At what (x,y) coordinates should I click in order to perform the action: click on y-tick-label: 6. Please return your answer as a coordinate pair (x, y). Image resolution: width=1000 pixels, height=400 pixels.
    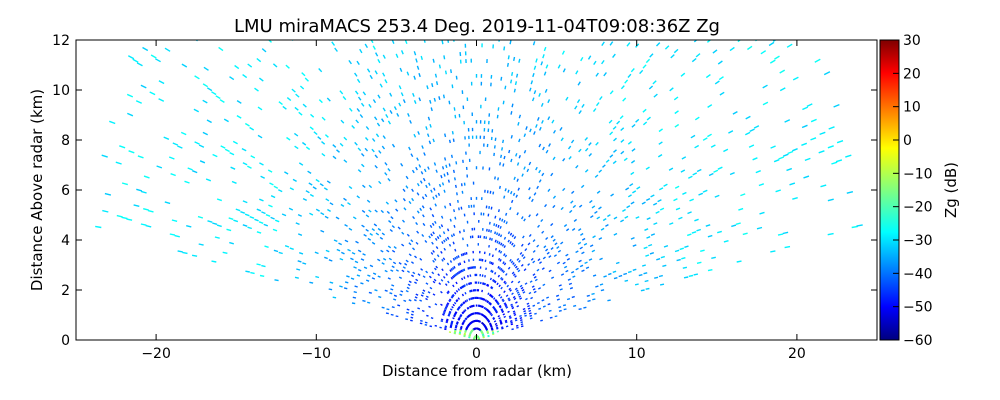
    Looking at the image, I should click on (65, 191).